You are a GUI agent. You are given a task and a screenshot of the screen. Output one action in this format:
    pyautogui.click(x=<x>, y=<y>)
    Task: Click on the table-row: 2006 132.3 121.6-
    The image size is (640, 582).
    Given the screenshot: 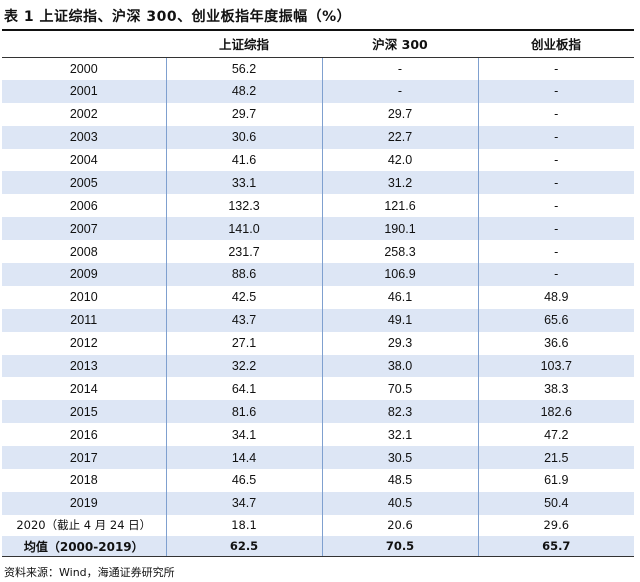 What is the action you would take?
    pyautogui.click(x=318, y=206)
    